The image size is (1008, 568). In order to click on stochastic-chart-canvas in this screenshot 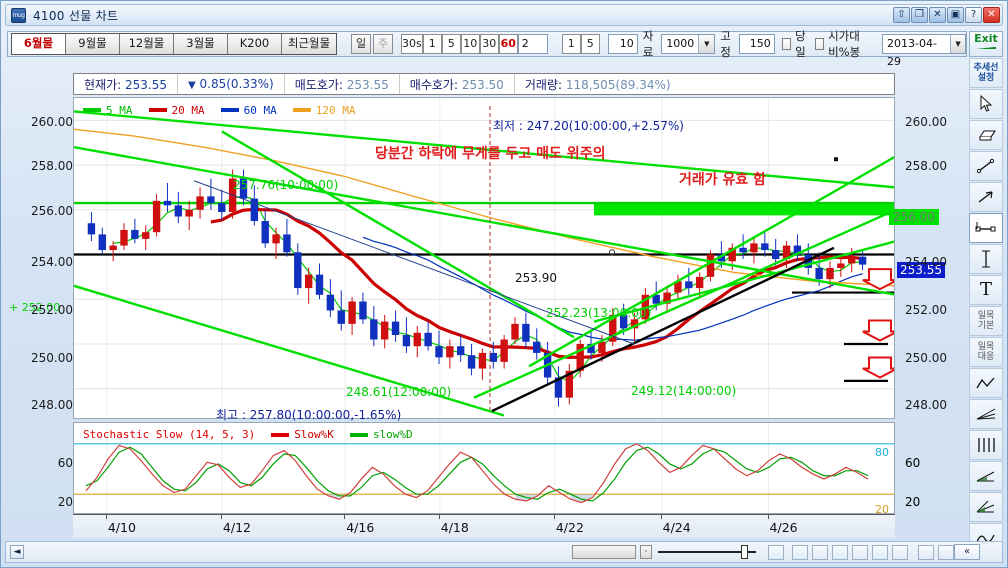, I will do `click(484, 468)`.